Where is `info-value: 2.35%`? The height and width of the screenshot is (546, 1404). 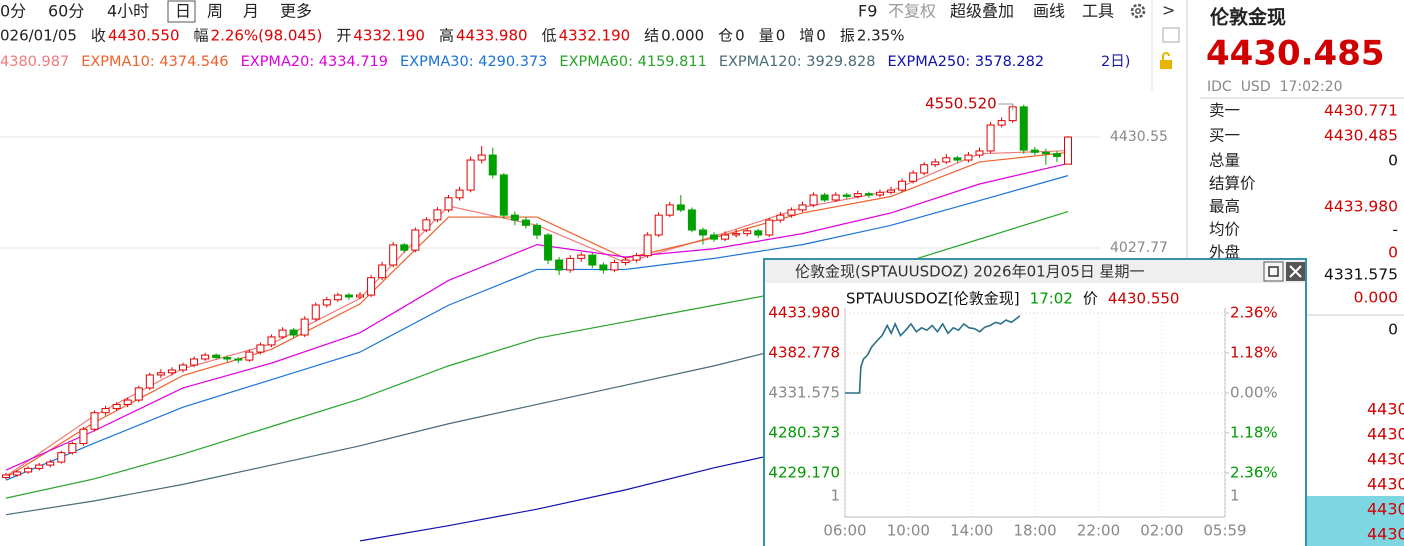
info-value: 2.35% is located at coordinates (881, 36).